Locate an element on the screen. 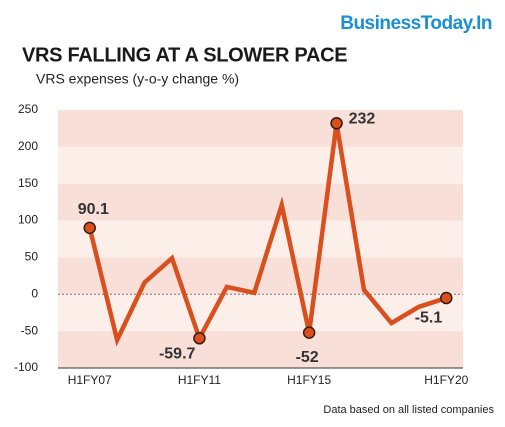 This screenshot has height=427, width=505. x-tick-label: H1FY15 is located at coordinates (309, 380).